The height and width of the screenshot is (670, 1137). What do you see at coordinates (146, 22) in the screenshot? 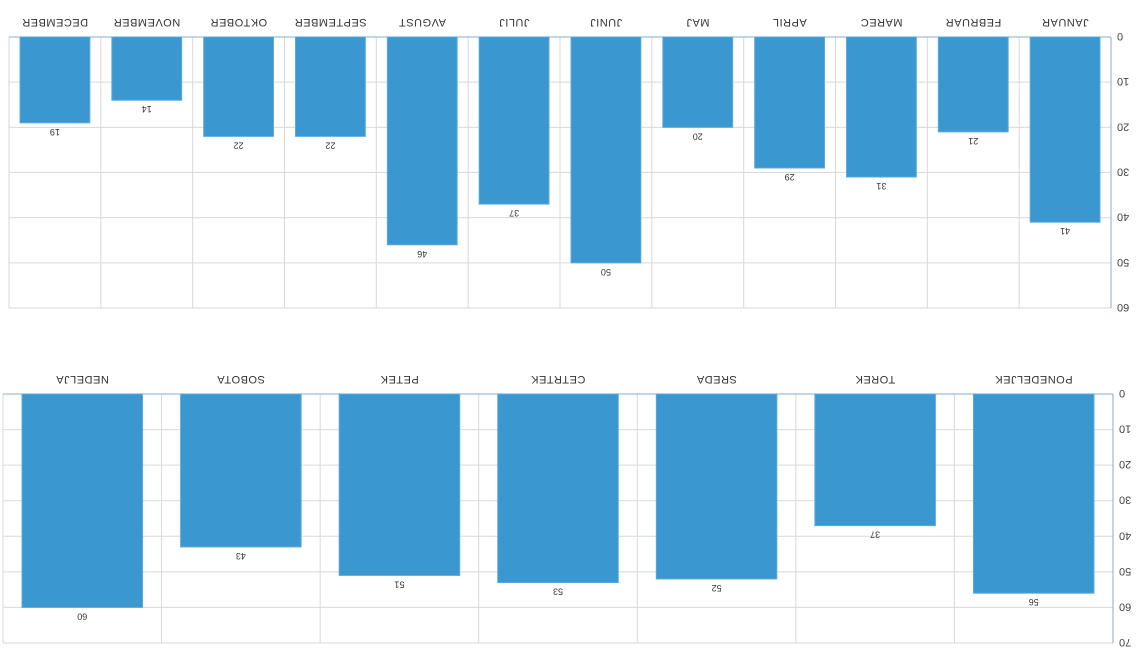
I see `category-label: NOVEMBER` at bounding box center [146, 22].